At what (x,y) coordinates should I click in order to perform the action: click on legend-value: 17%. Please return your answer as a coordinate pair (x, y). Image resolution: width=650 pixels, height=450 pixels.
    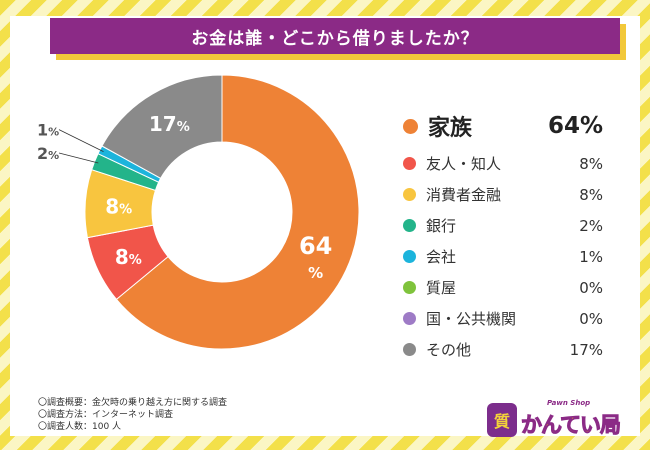
    Looking at the image, I should click on (586, 349).